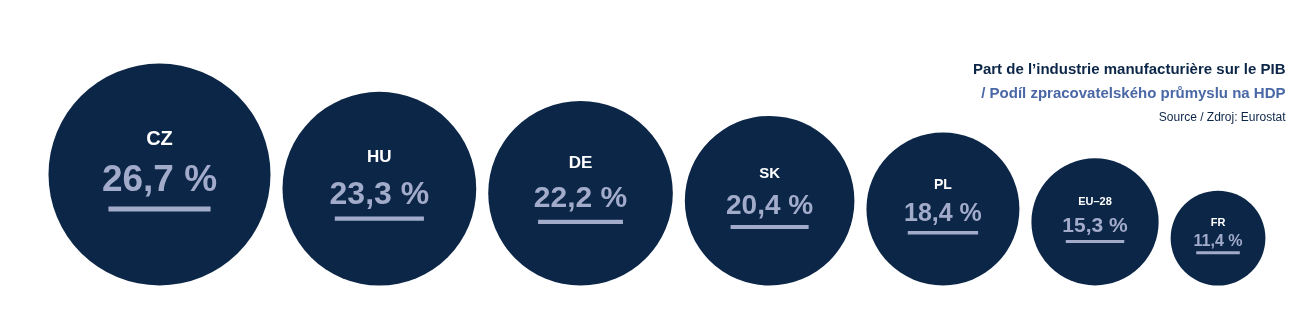 The width and height of the screenshot is (1309, 330). Describe the element at coordinates (943, 212) in the screenshot. I see `data-label: 18,4 %` at that location.